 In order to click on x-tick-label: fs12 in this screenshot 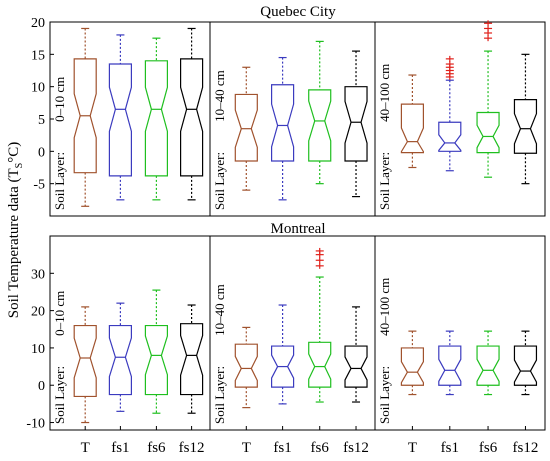, I will do `click(356, 448)`.